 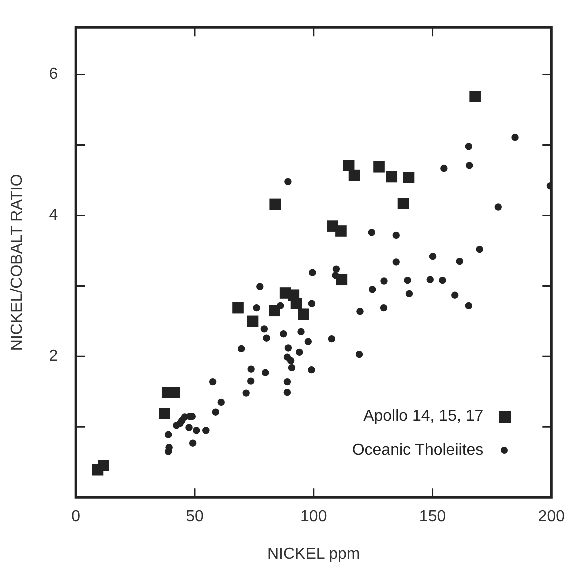 What do you see at coordinates (17, 263) in the screenshot?
I see `y-axis-title: NICKEL/COBALT RATIO` at bounding box center [17, 263].